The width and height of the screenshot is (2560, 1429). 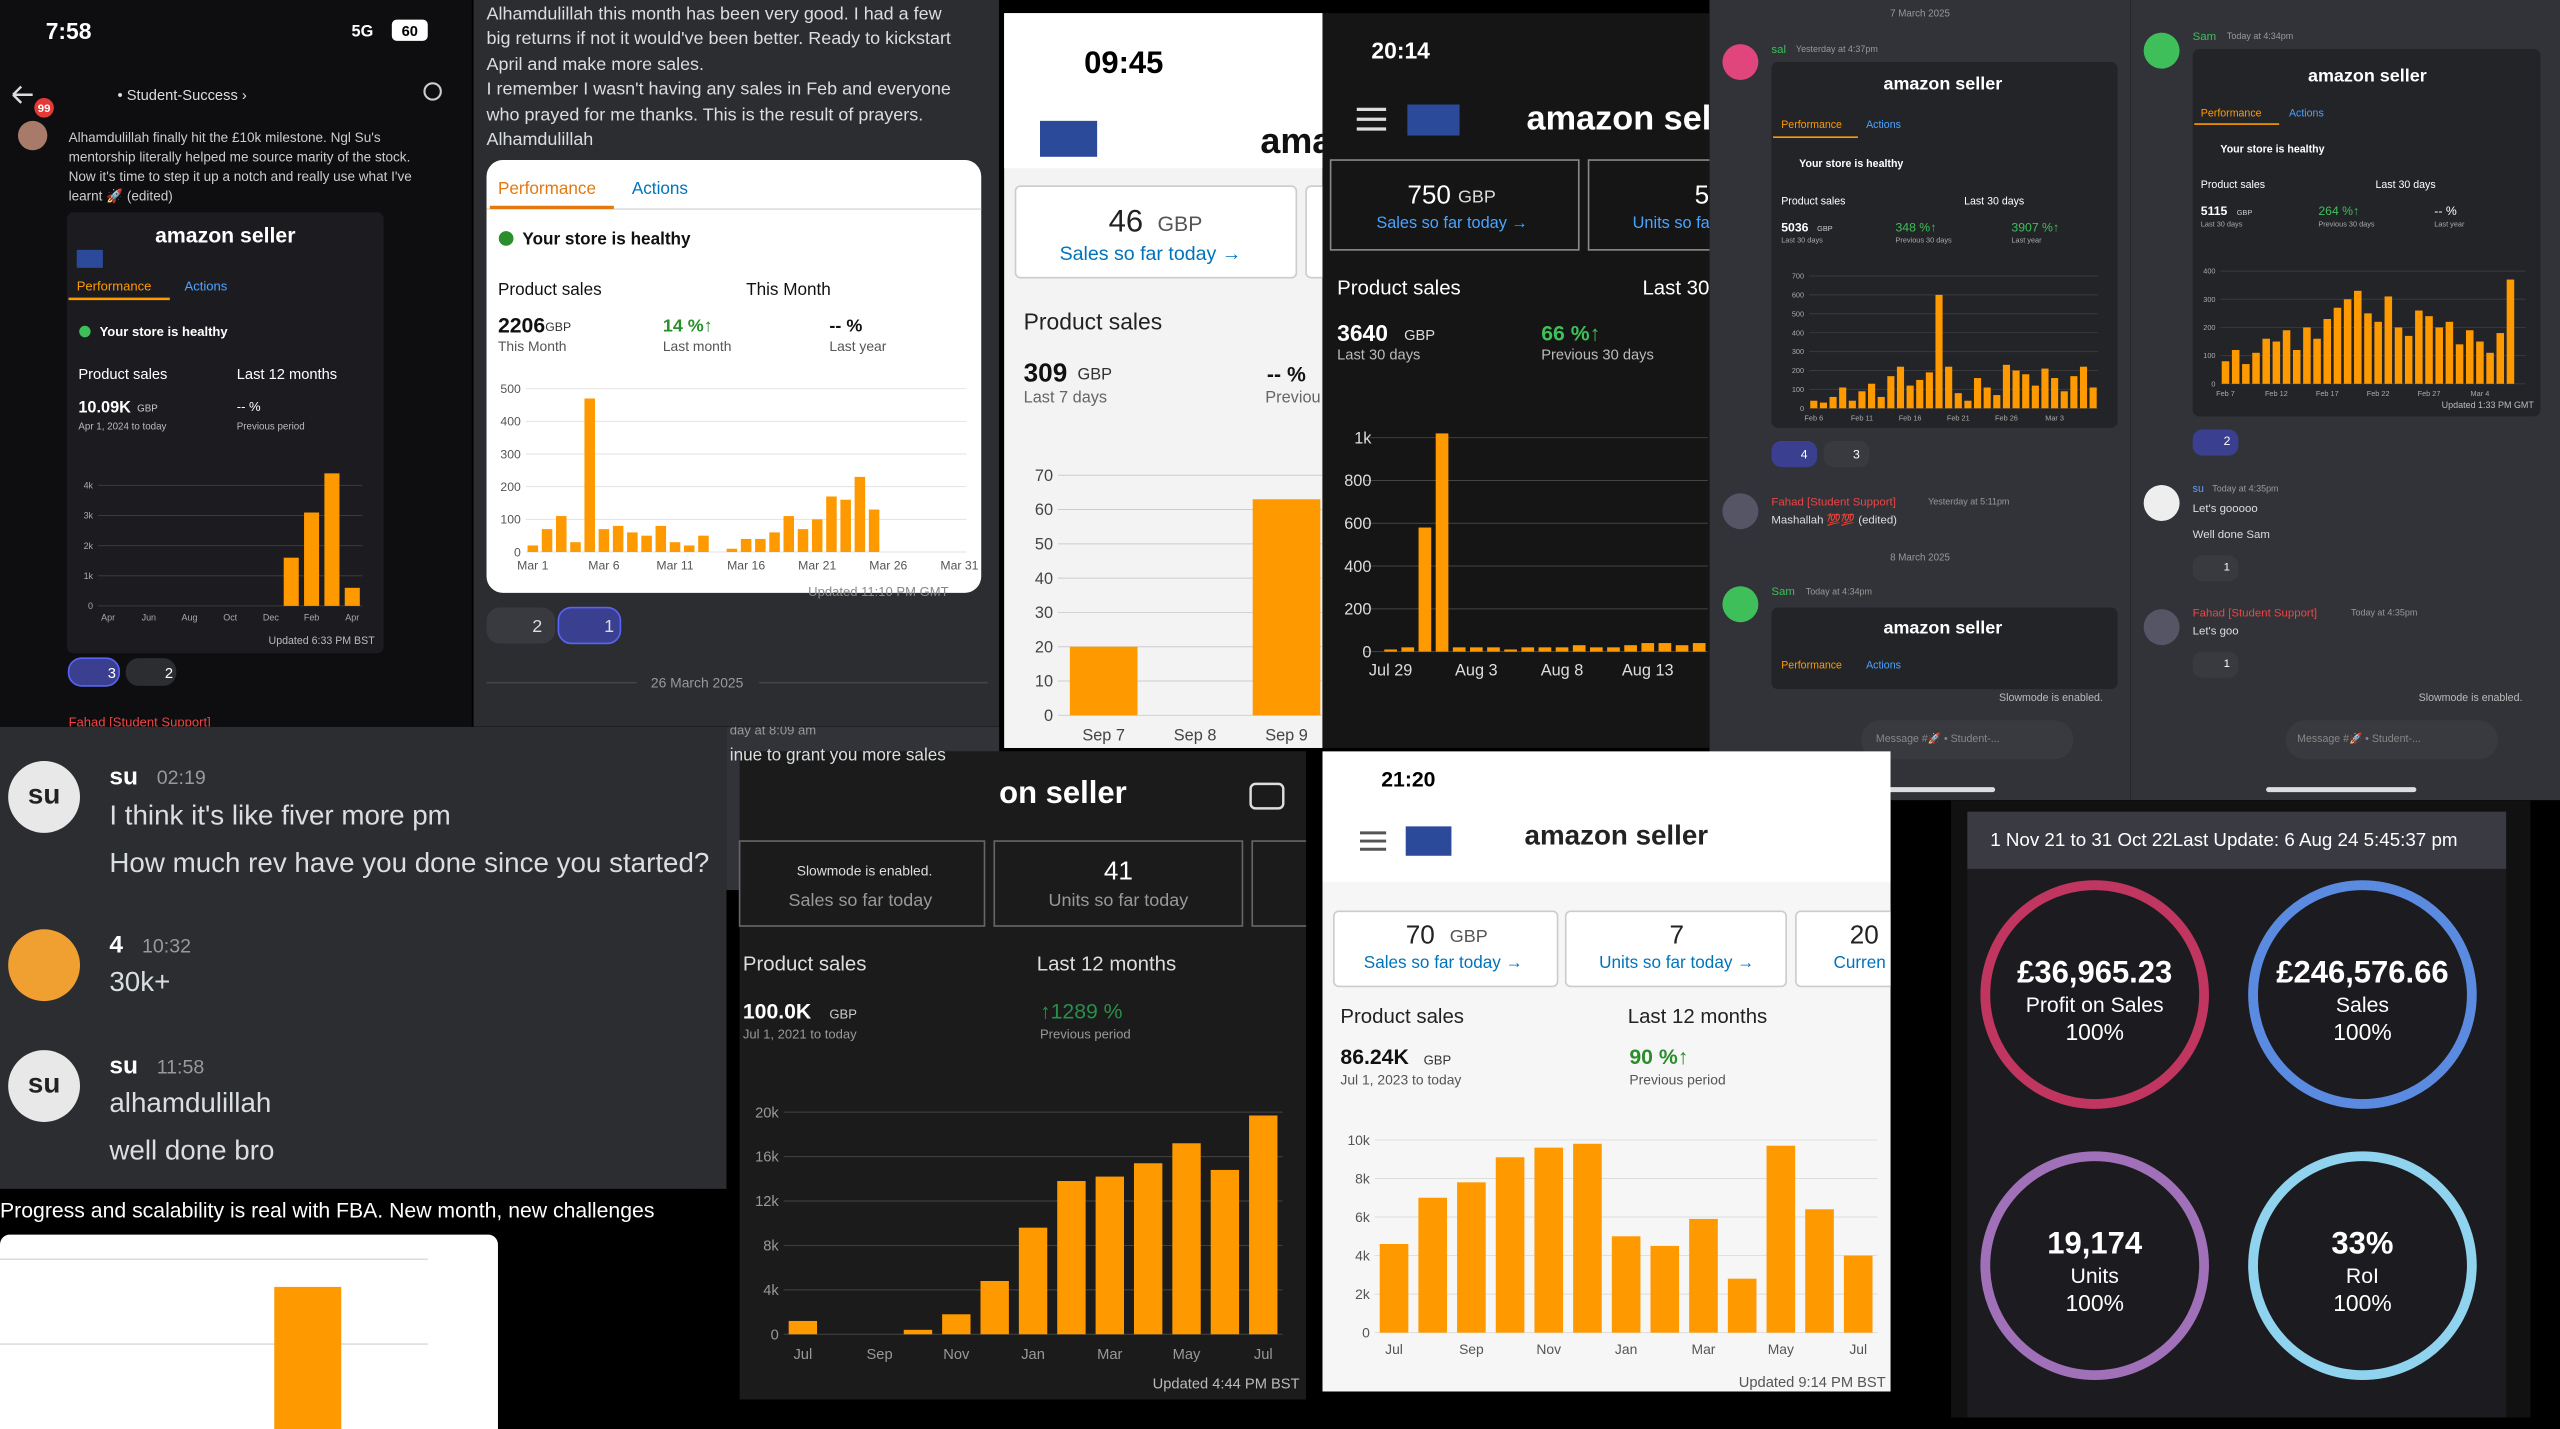 What do you see at coordinates (1048, 716) in the screenshot?
I see `y-tick-label: 0` at bounding box center [1048, 716].